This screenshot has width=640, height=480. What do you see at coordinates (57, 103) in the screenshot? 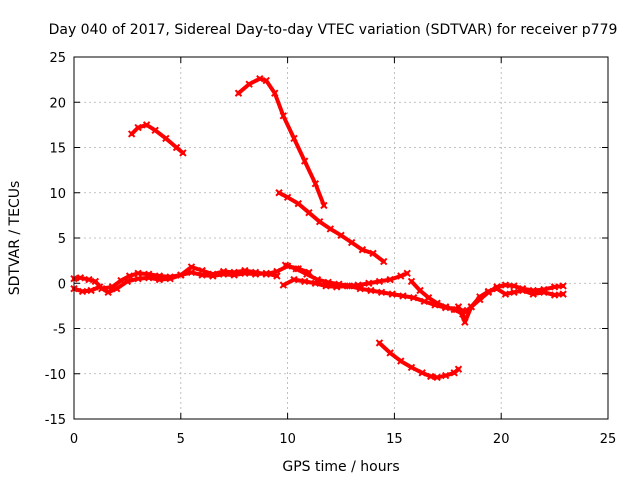
I see `y-tick-label: 20` at bounding box center [57, 103].